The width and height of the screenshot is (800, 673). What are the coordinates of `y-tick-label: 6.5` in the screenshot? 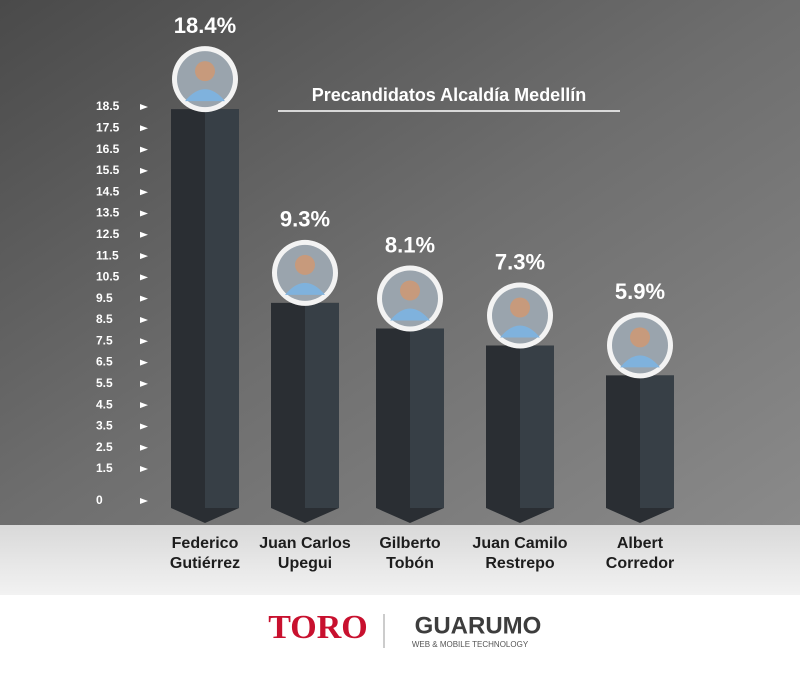 It's located at (104, 362).